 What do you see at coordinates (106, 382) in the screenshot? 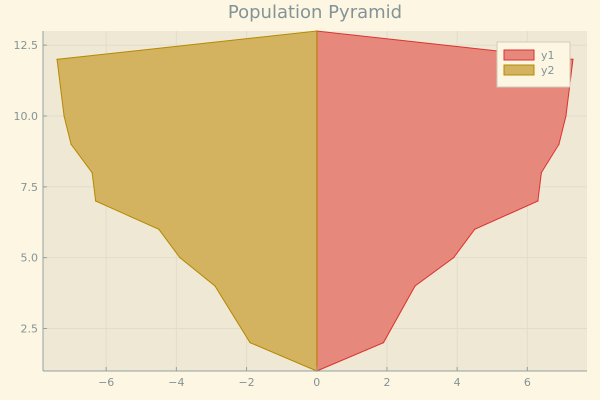
I see `x-tick-label: −6` at bounding box center [106, 382].